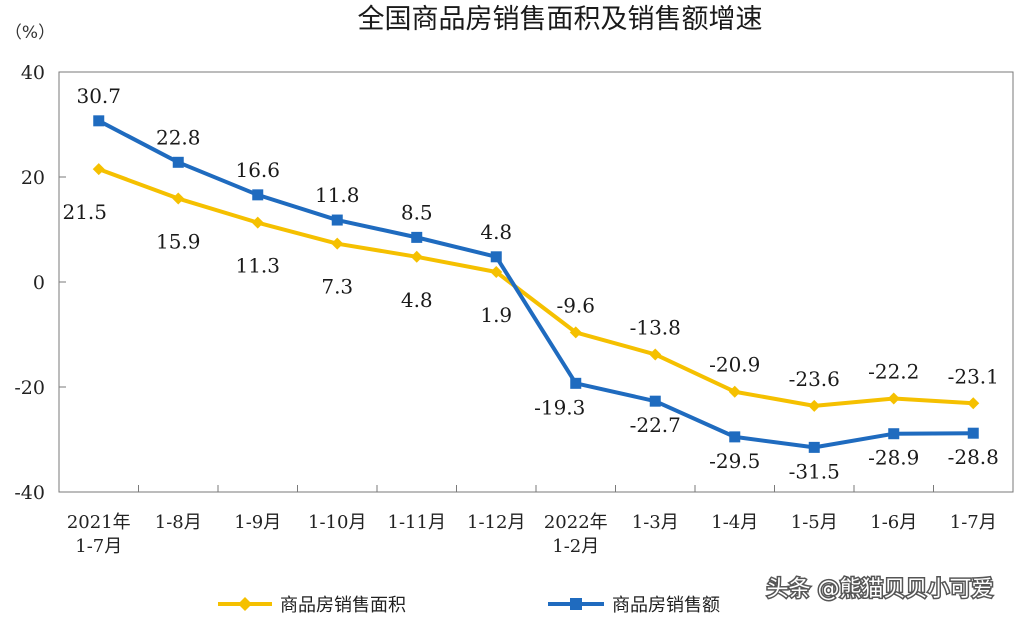 The width and height of the screenshot is (1026, 620). Describe the element at coordinates (559, 407) in the screenshot. I see `data-label-amount: -19.3` at that location.